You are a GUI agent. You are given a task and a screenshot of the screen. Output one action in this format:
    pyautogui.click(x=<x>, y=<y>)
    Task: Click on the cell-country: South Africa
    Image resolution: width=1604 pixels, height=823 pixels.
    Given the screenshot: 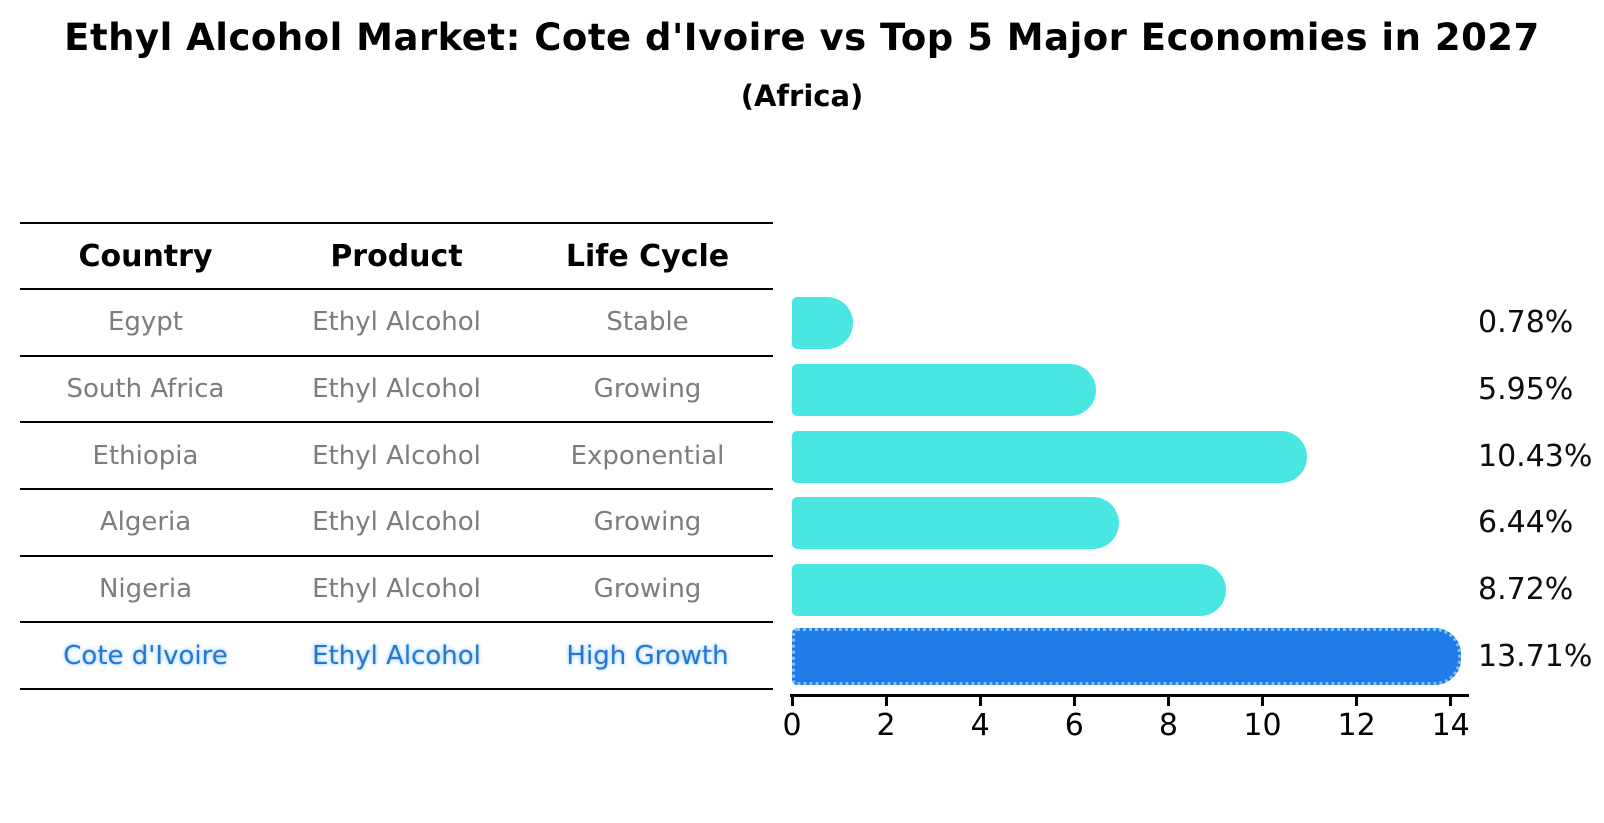 What is the action you would take?
    pyautogui.click(x=145, y=389)
    